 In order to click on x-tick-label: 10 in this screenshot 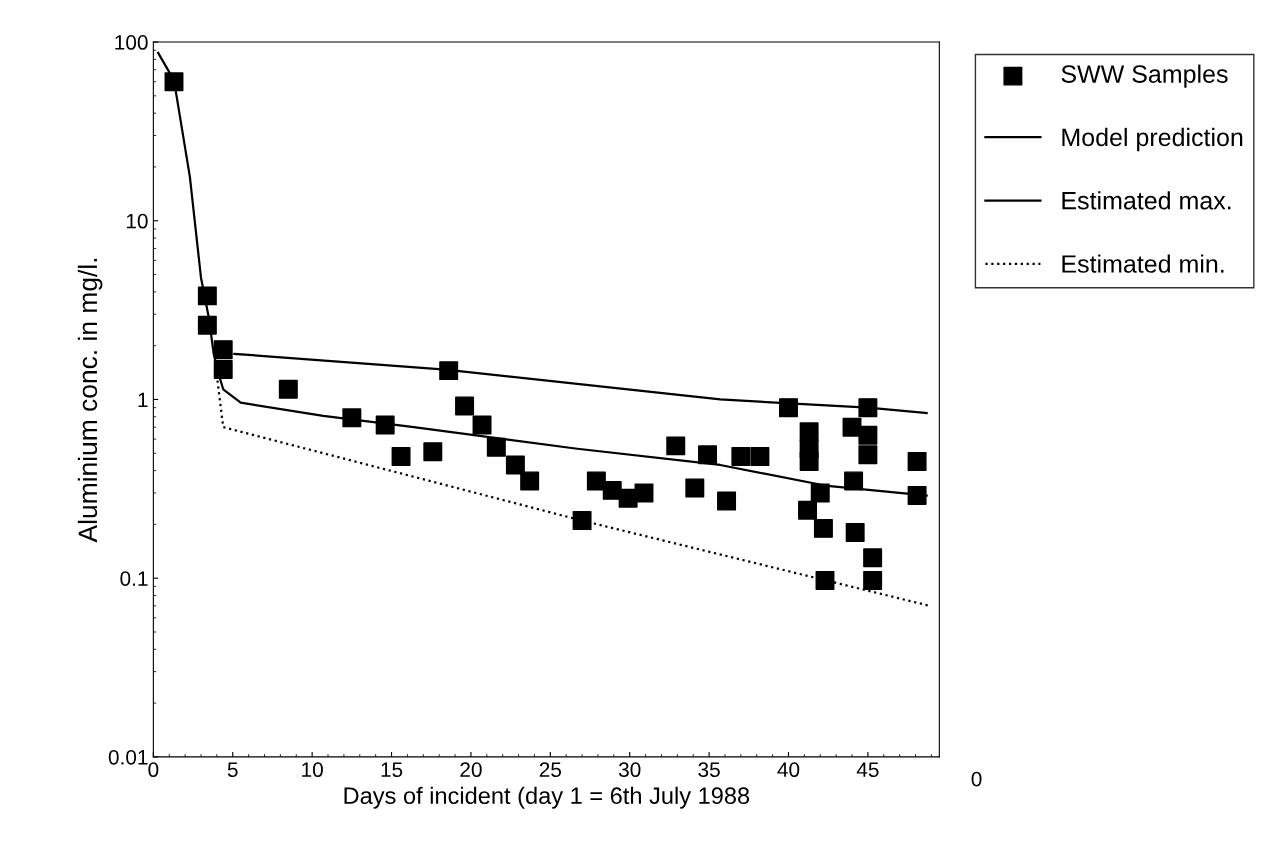, I will do `click(312, 770)`.